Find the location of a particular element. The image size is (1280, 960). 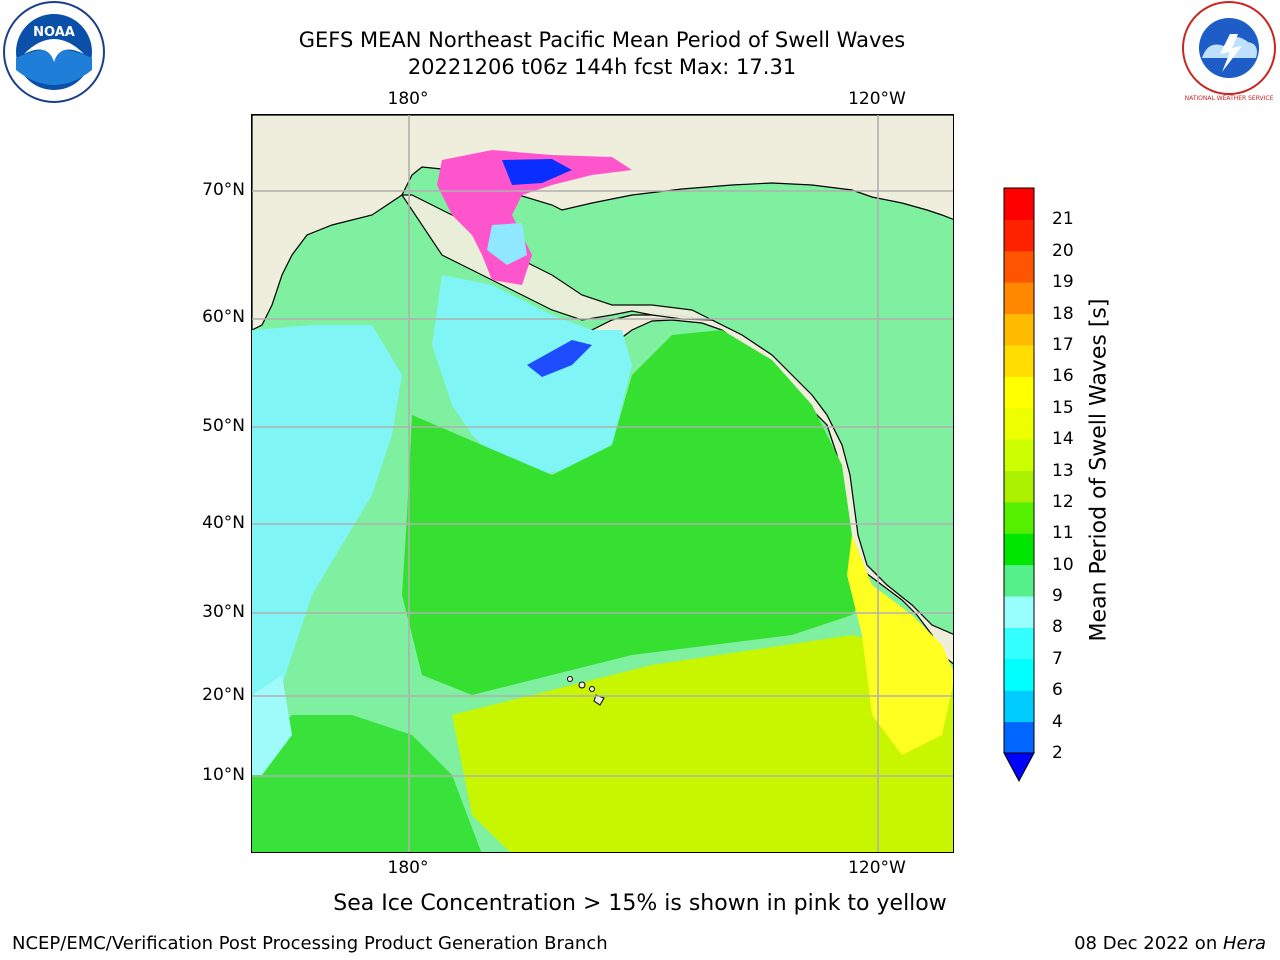

dark-blue-patch is located at coordinates (559, 358).